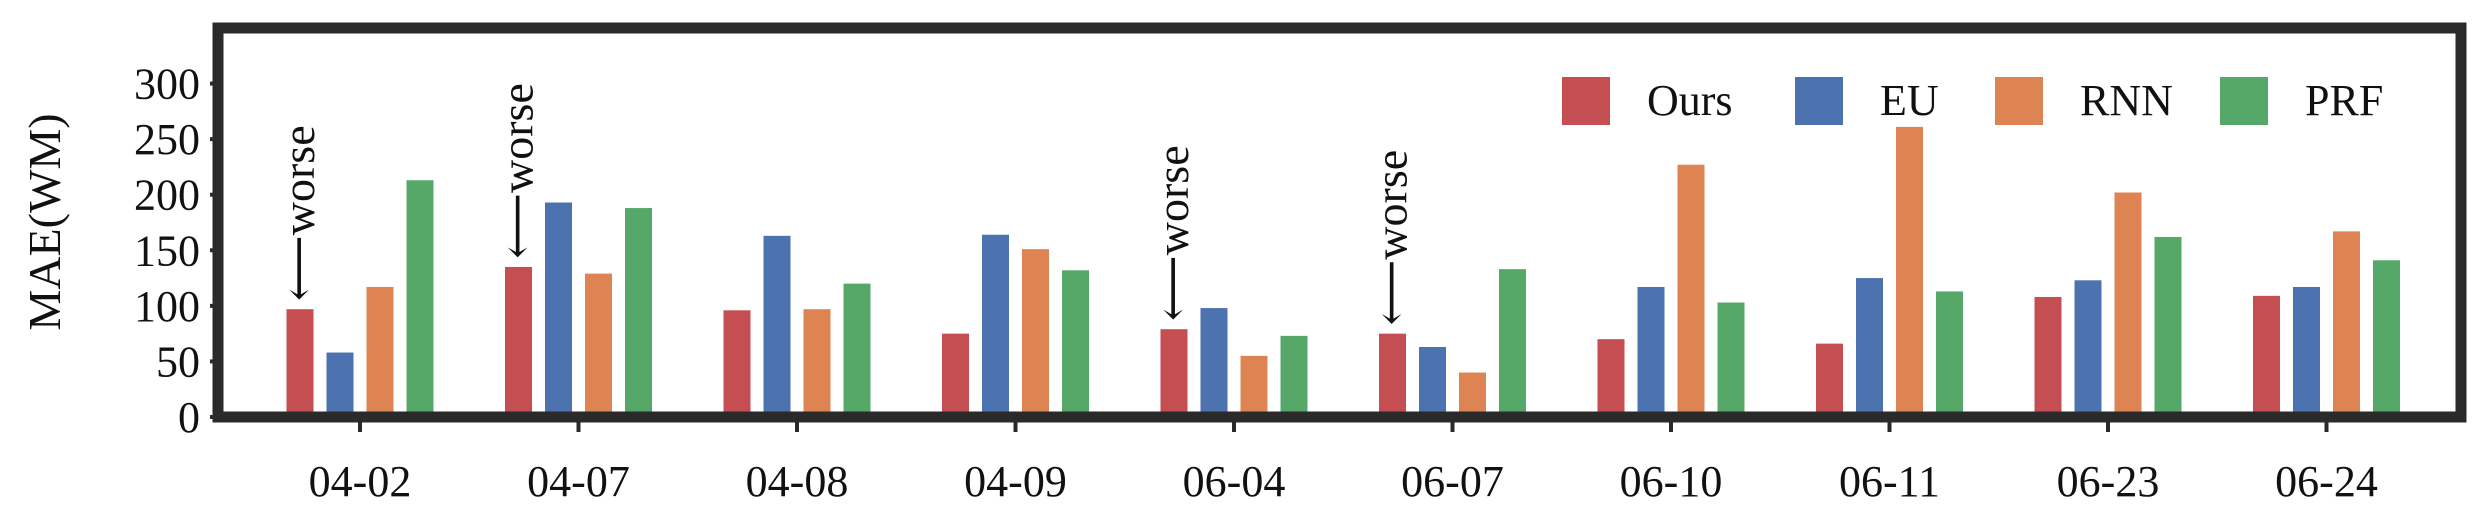 This screenshot has height=520, width=2491. I want to click on legend-label-eu: EU, so click(1909, 100).